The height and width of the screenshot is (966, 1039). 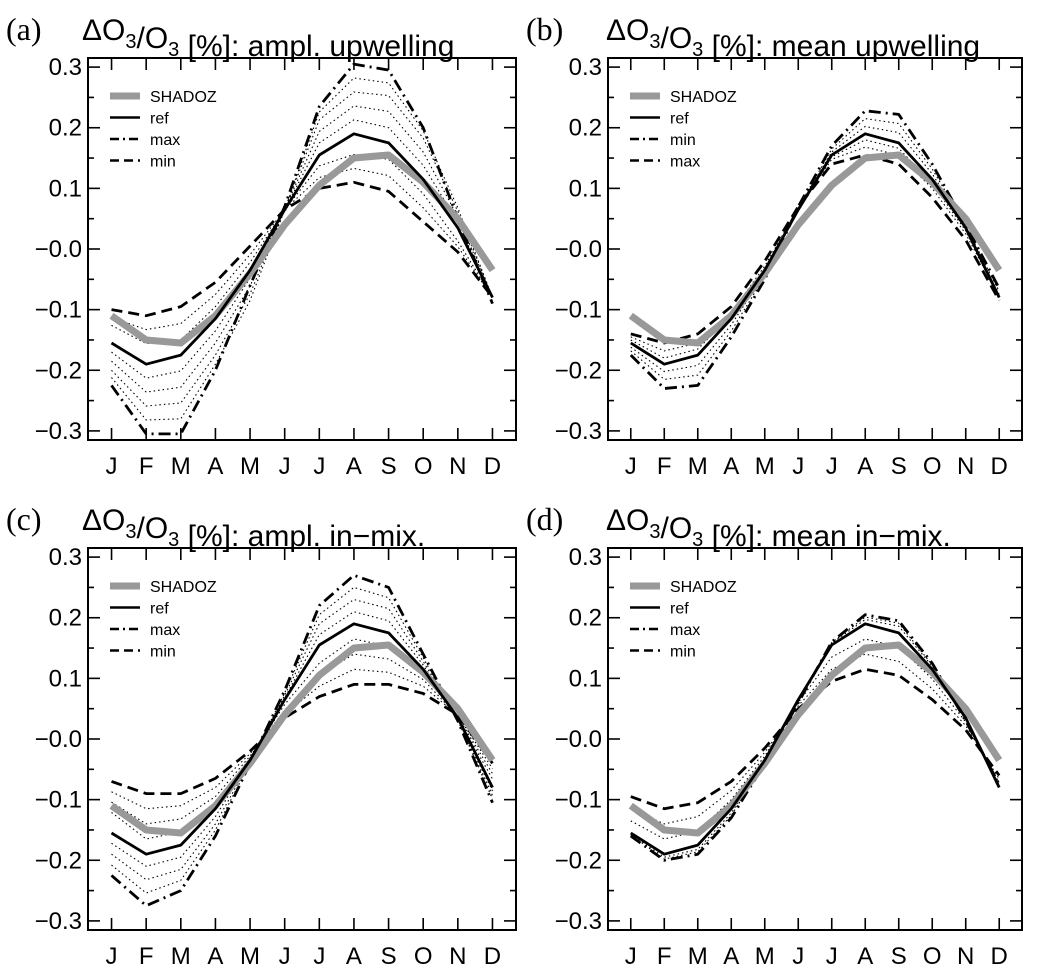 What do you see at coordinates (544, 29) in the screenshot?
I see `panel-label: (b)` at bounding box center [544, 29].